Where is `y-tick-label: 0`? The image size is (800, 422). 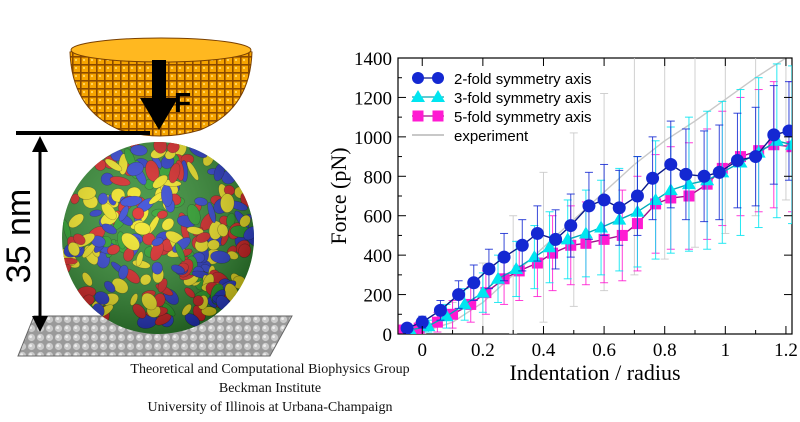 y-tick-label: 0 is located at coordinates (388, 335).